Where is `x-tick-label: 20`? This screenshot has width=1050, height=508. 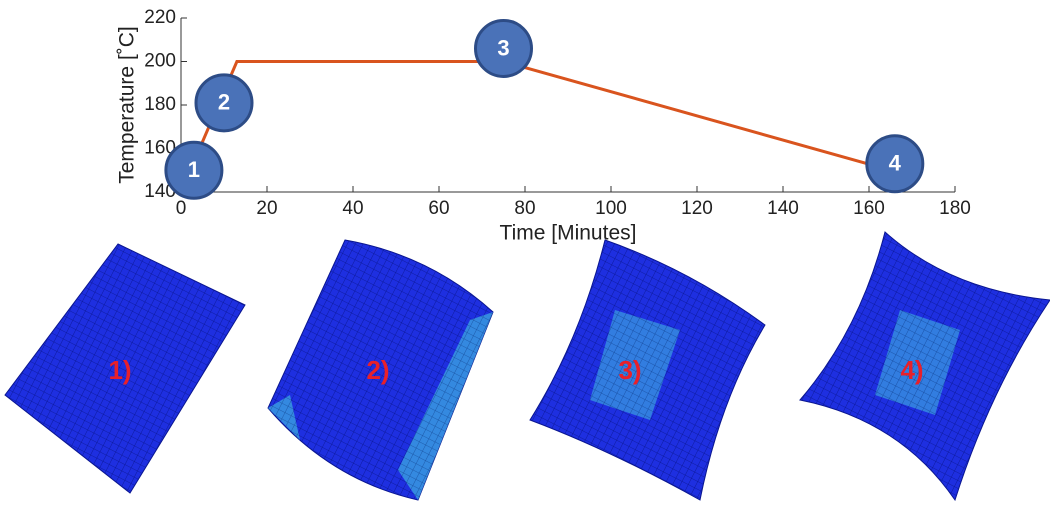
x-tick-label: 20 is located at coordinates (266, 208).